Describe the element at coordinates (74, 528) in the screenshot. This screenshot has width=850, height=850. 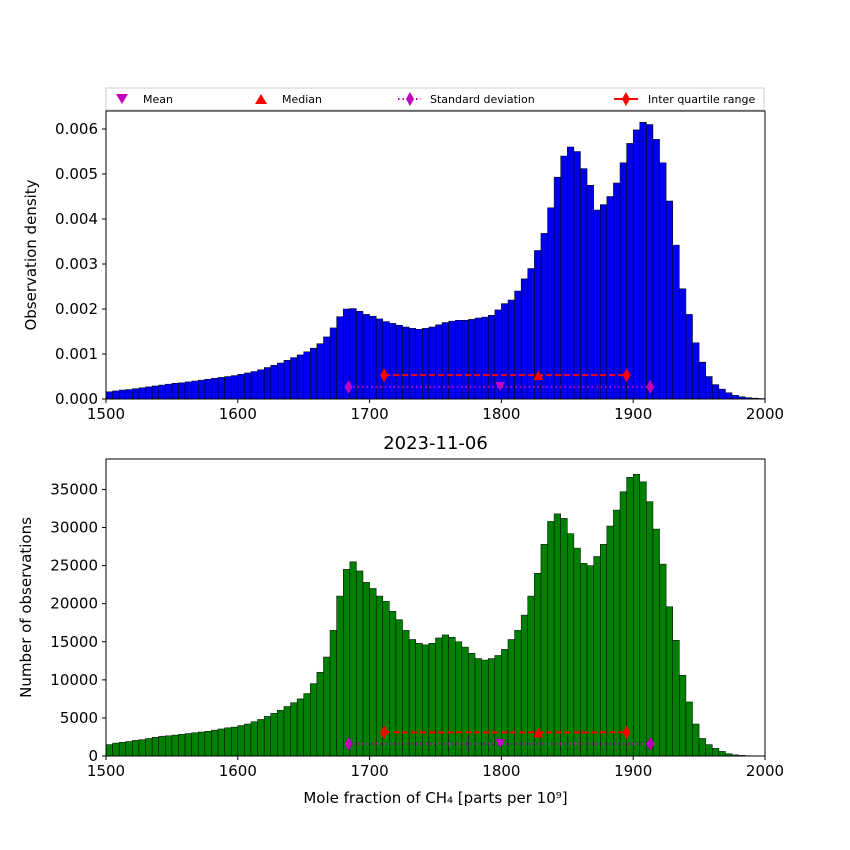
I see `count-y-tick-label: 30000` at that location.